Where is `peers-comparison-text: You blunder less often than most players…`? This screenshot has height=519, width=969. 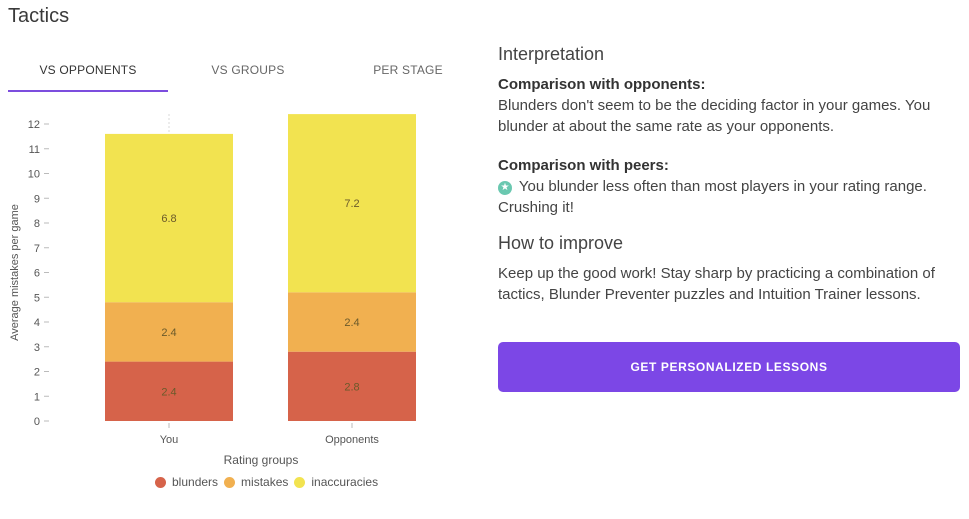 peers-comparison-text: You blunder less often than most players… is located at coordinates (712, 197).